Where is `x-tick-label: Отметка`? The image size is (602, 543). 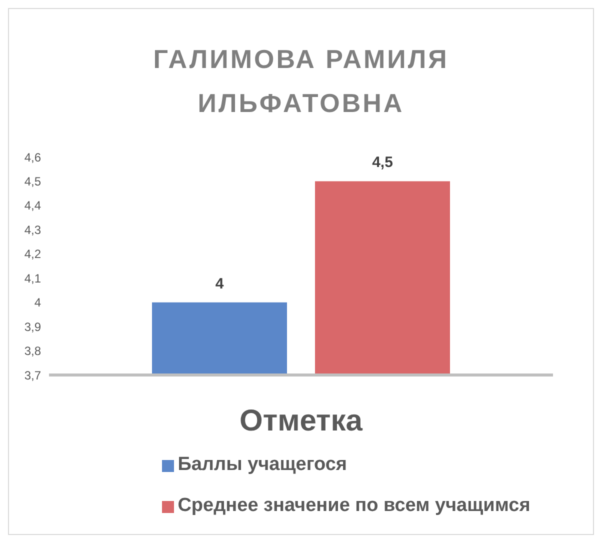
x-tick-label: Отметка is located at coordinates (301, 421).